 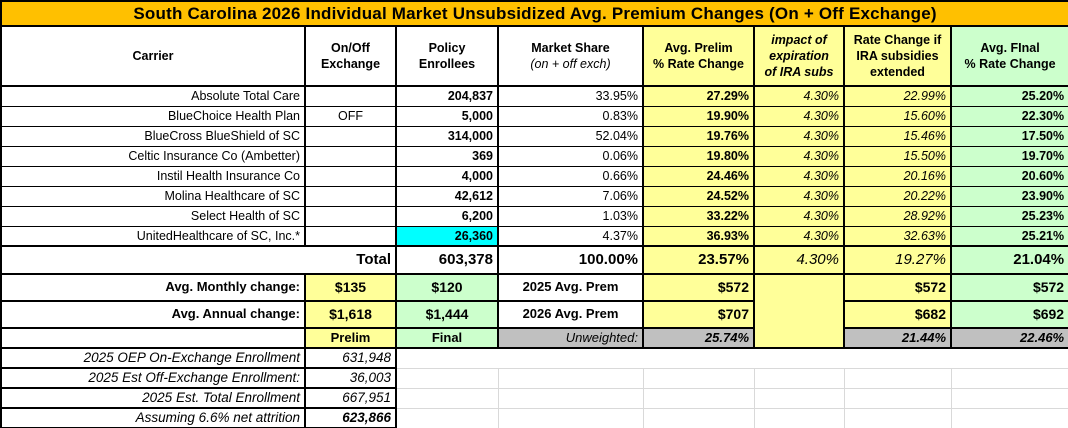 What do you see at coordinates (897, 116) in the screenshot?
I see `rate-if-extended-cell: 15.60%` at bounding box center [897, 116].